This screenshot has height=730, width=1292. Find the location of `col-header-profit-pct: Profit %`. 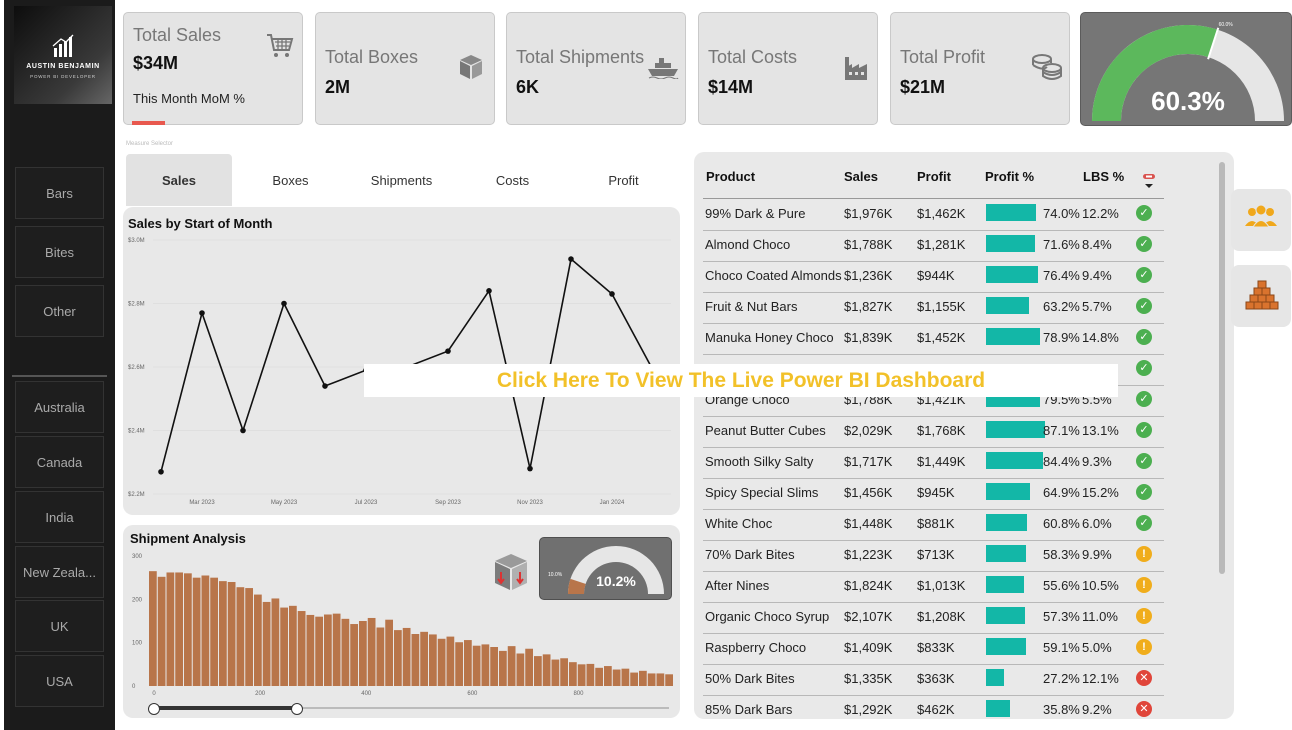

col-header-profit-pct: Profit % is located at coordinates (1010, 176).